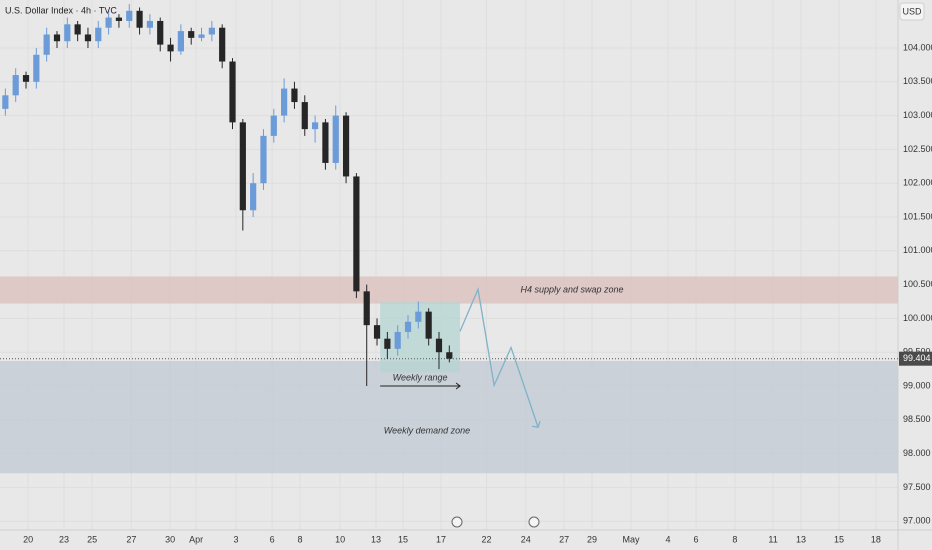 The height and width of the screenshot is (550, 932). I want to click on currency-label: USD, so click(912, 11).